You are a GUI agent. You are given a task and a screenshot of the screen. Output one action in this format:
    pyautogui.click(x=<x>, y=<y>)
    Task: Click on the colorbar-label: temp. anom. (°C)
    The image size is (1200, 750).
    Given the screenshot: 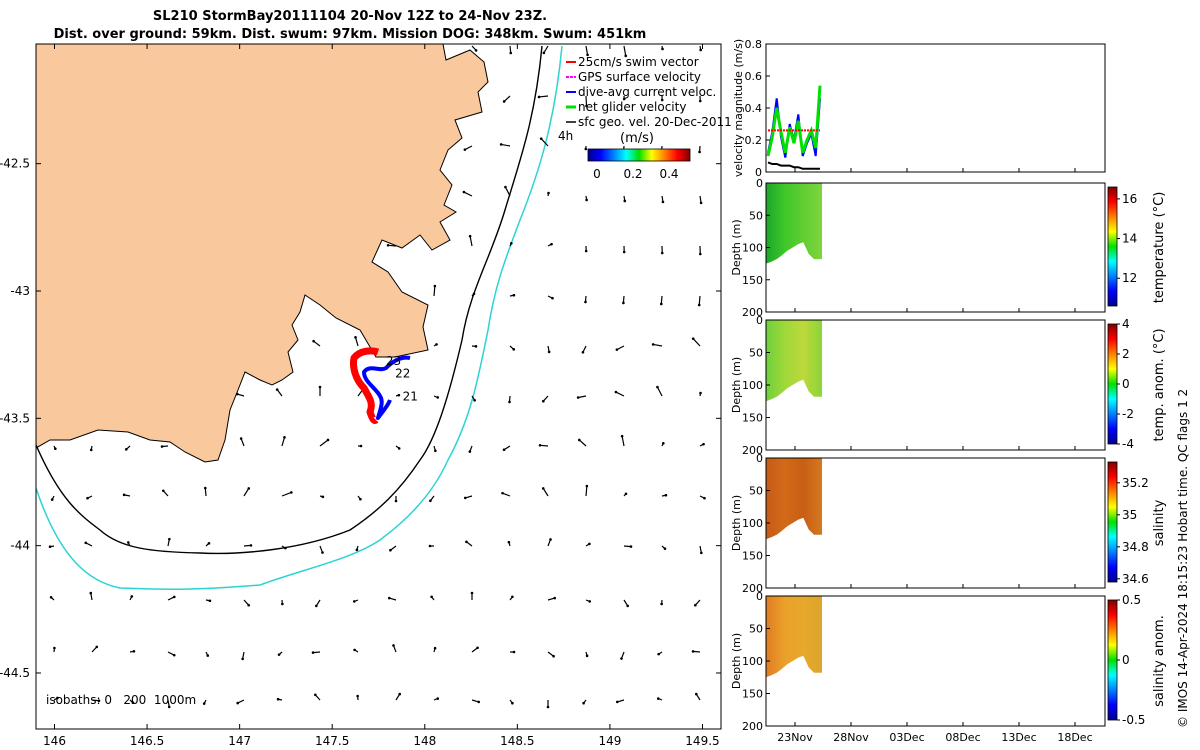 What is the action you would take?
    pyautogui.click(x=1159, y=384)
    